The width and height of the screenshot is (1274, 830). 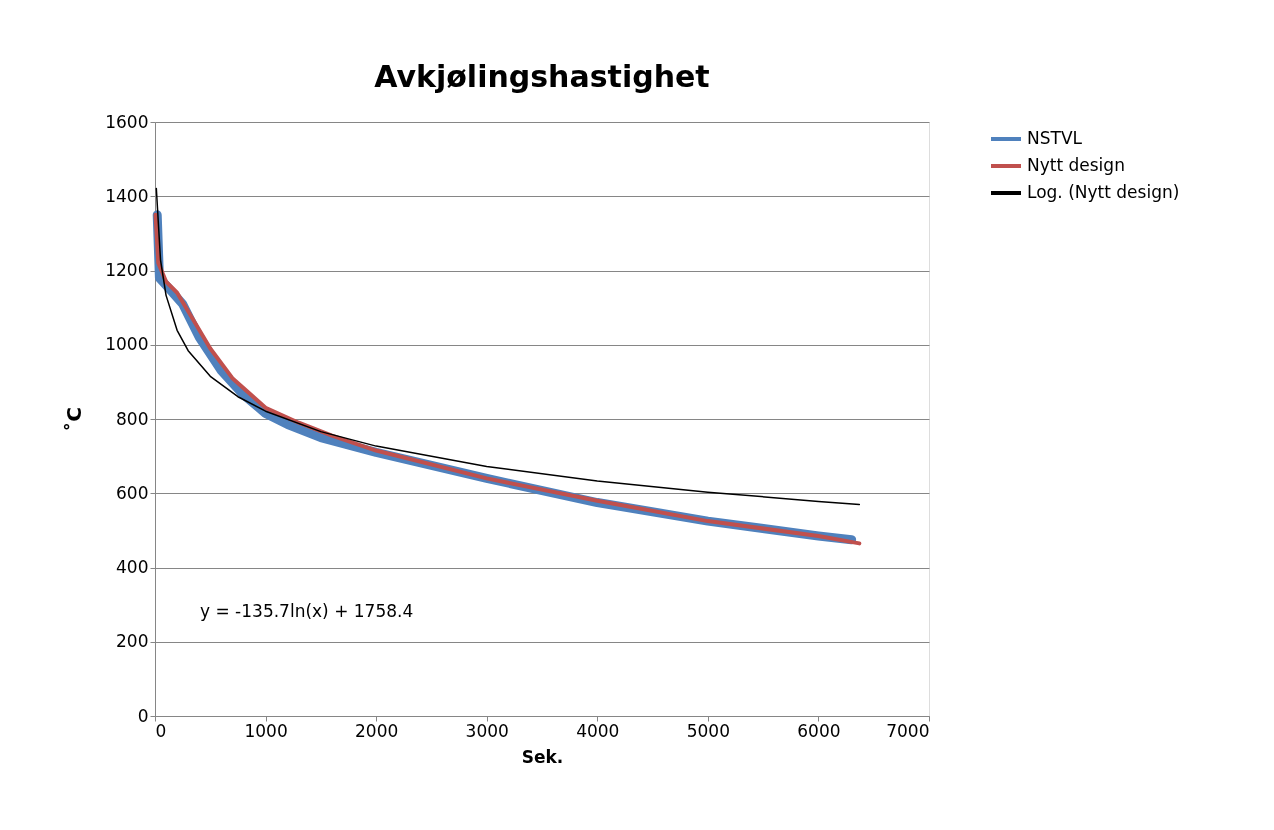 What do you see at coordinates (1055, 138) in the screenshot?
I see `legend-label: NSTVL` at bounding box center [1055, 138].